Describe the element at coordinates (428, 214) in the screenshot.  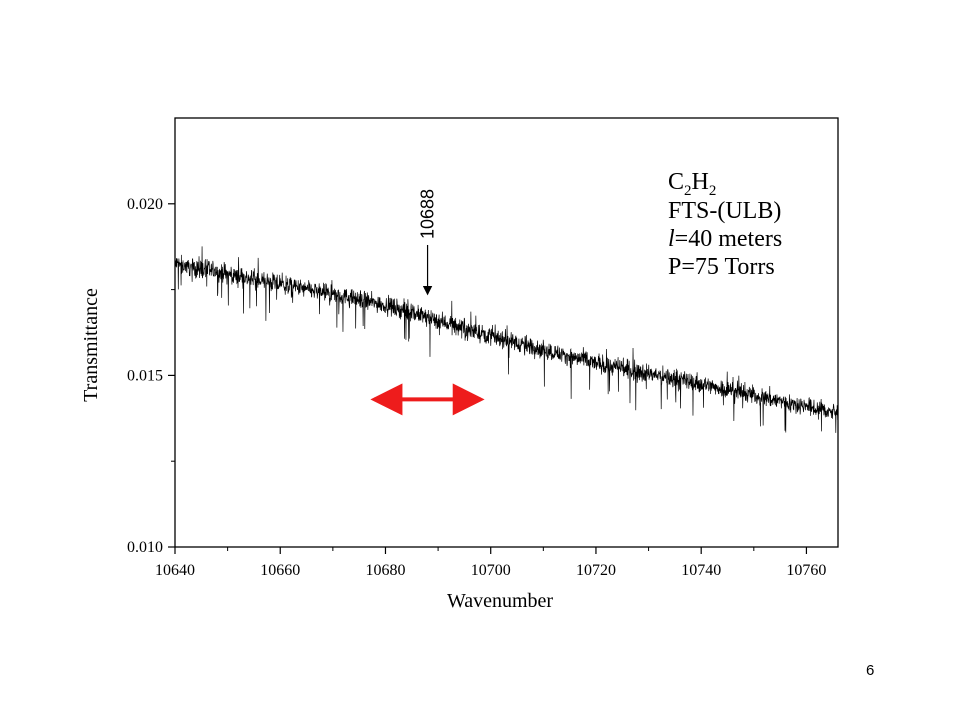
I see `peak-annotation-label: 10688` at that location.